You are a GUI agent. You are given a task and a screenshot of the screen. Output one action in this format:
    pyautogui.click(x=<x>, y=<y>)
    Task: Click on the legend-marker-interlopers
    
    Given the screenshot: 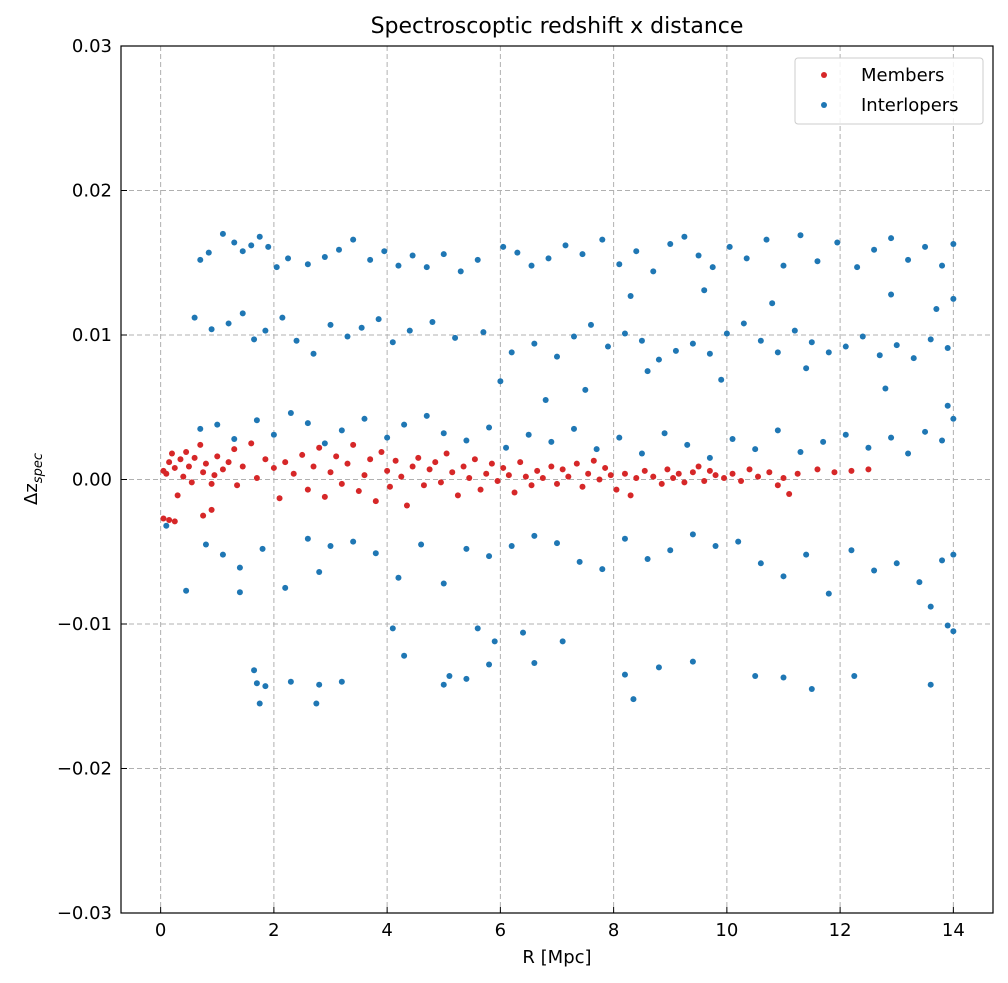 What is the action you would take?
    pyautogui.click(x=824, y=105)
    